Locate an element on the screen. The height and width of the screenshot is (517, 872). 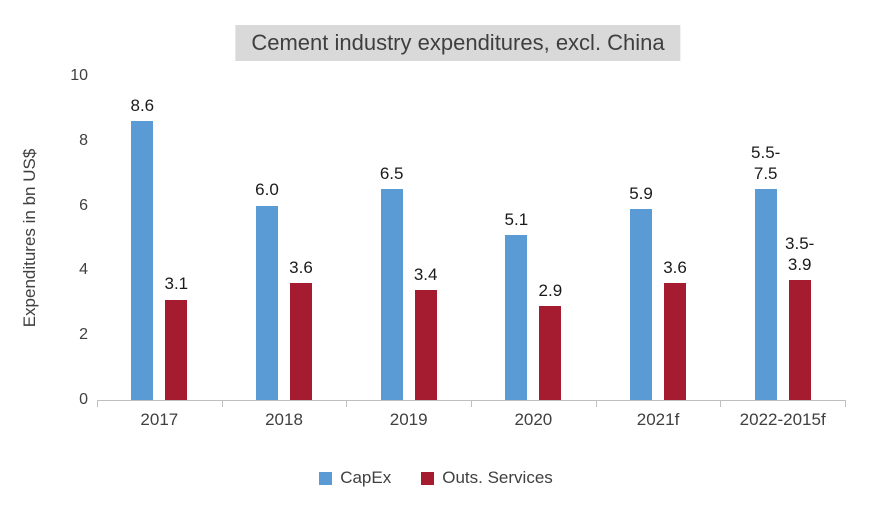
x-category-label-2022-2015f: 2022-2015f is located at coordinates (782, 419).